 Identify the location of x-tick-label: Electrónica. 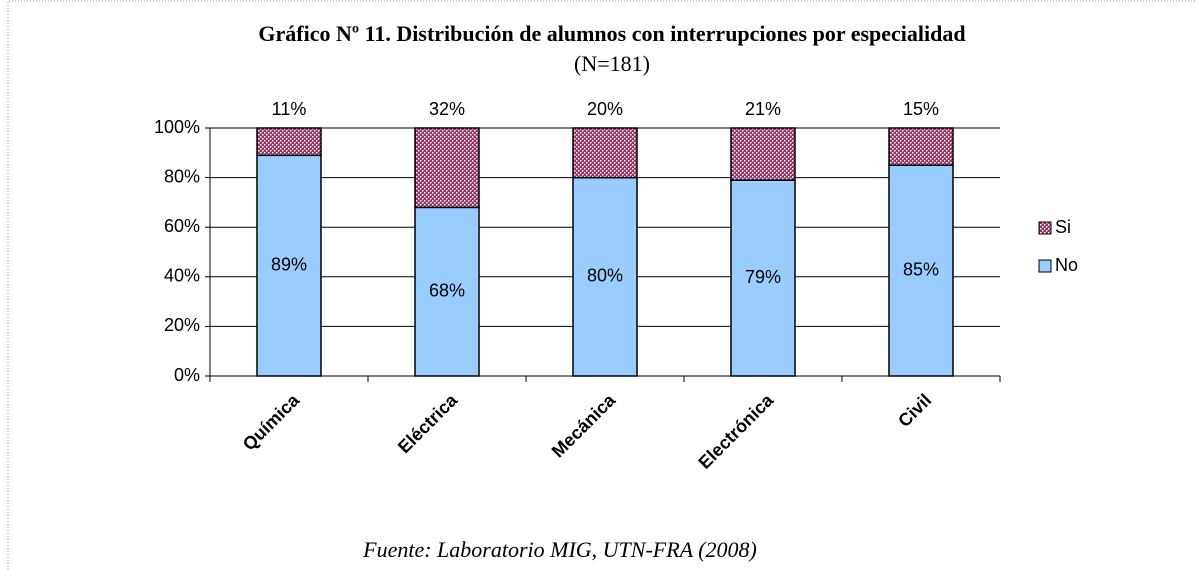
(735, 430).